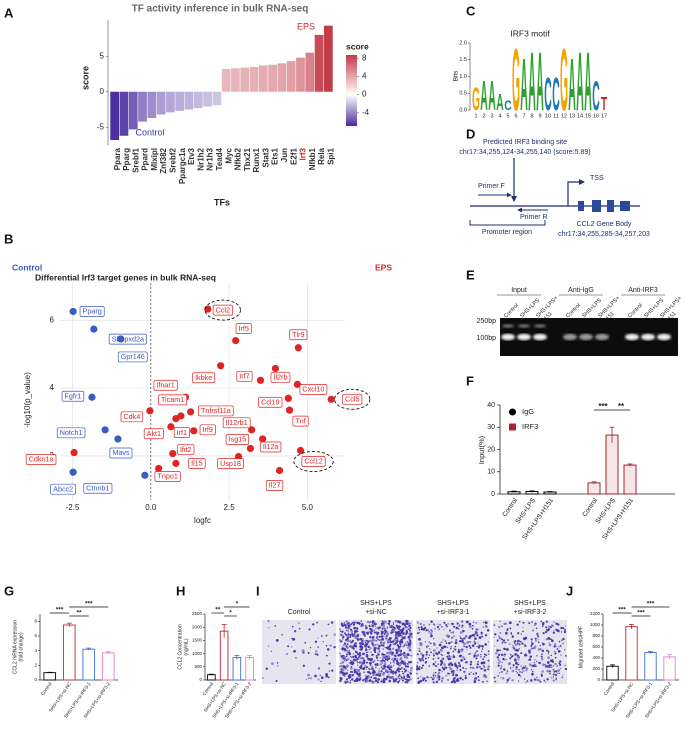 This screenshot has height=734, width=685. I want to click on logo-letter: G, so click(564, 80).